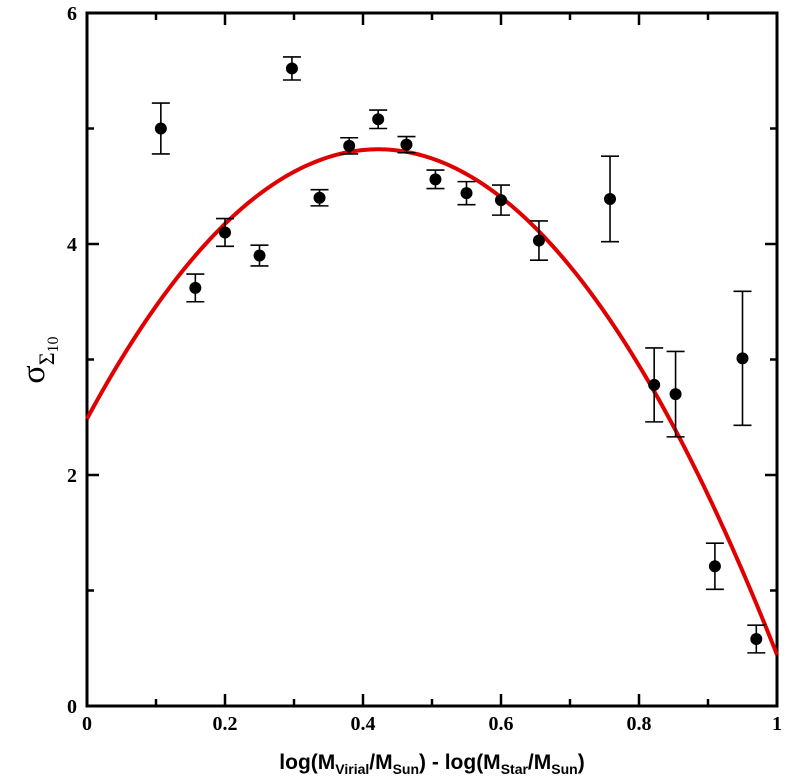  What do you see at coordinates (87, 724) in the screenshot?
I see `x-tick-label: 0` at bounding box center [87, 724].